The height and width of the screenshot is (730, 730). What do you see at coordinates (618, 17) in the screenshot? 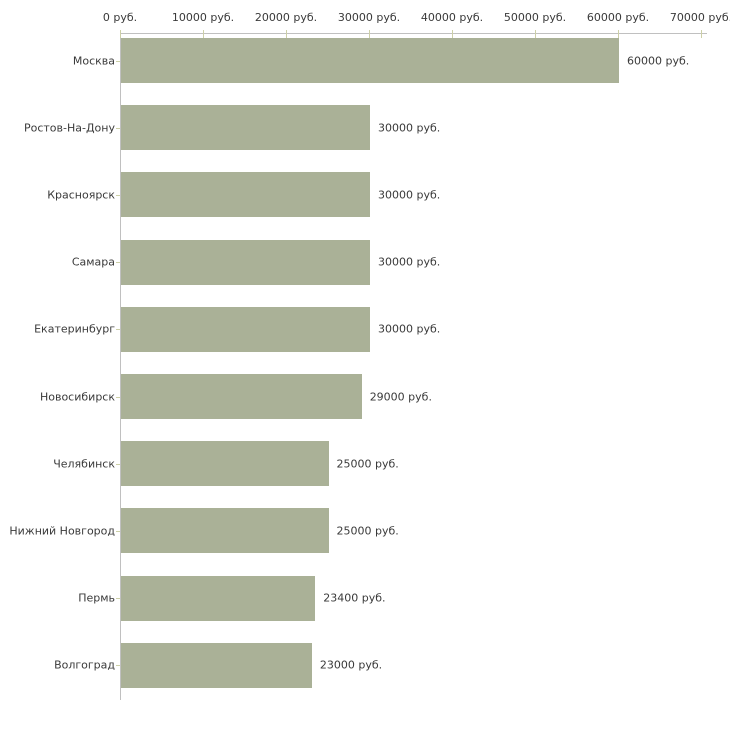
I see `x-axis-tick-label: 60000 руб.` at bounding box center [618, 17].